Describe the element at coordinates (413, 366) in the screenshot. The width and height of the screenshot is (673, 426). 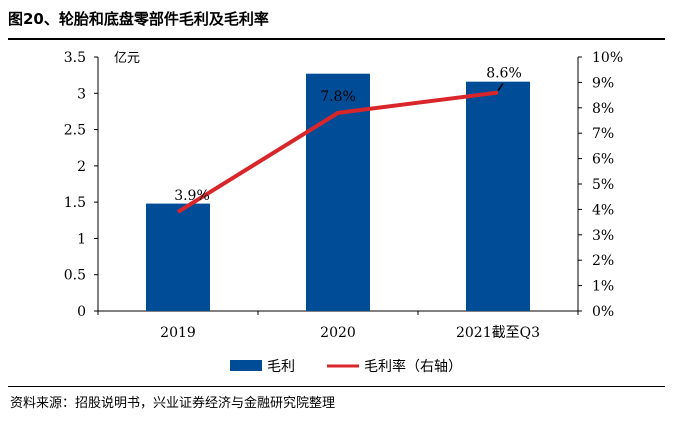
I see `legend-line-label: 毛利率（右轴）` at that location.